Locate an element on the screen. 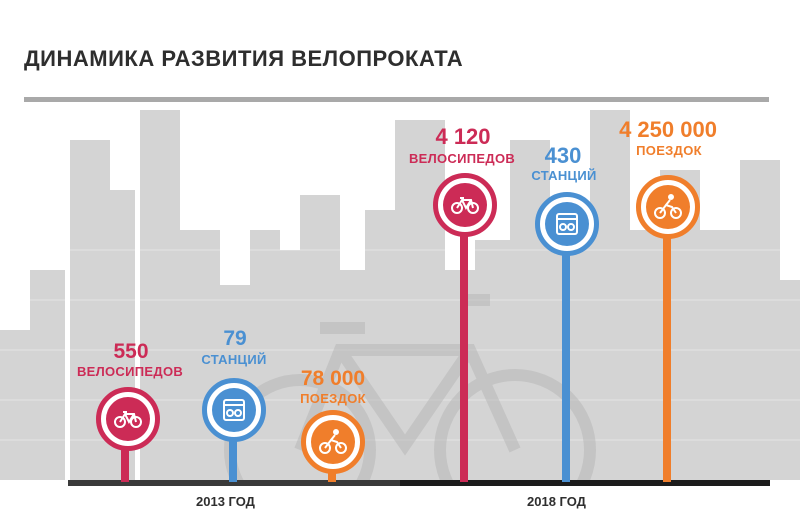 The width and height of the screenshot is (800, 524). bikes-2018-badge is located at coordinates (465, 205).